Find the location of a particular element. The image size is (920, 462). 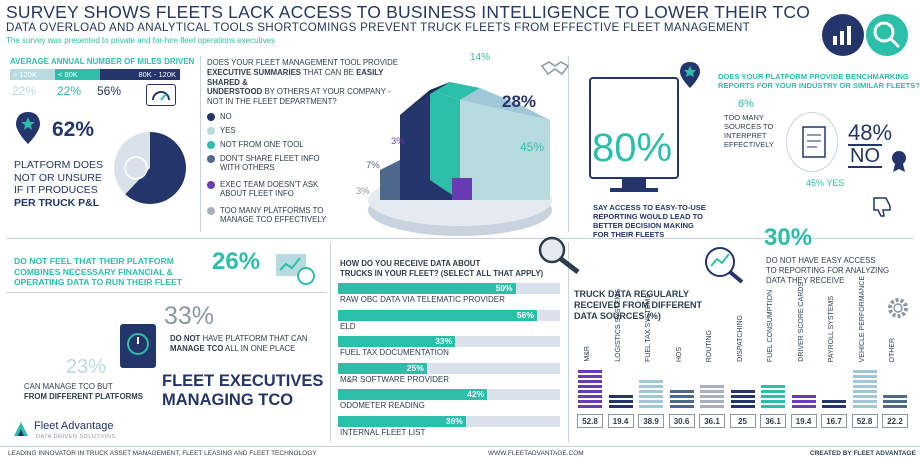

tco-have: HAVE PLATFORM THAT CAN is located at coordinates (255, 338).